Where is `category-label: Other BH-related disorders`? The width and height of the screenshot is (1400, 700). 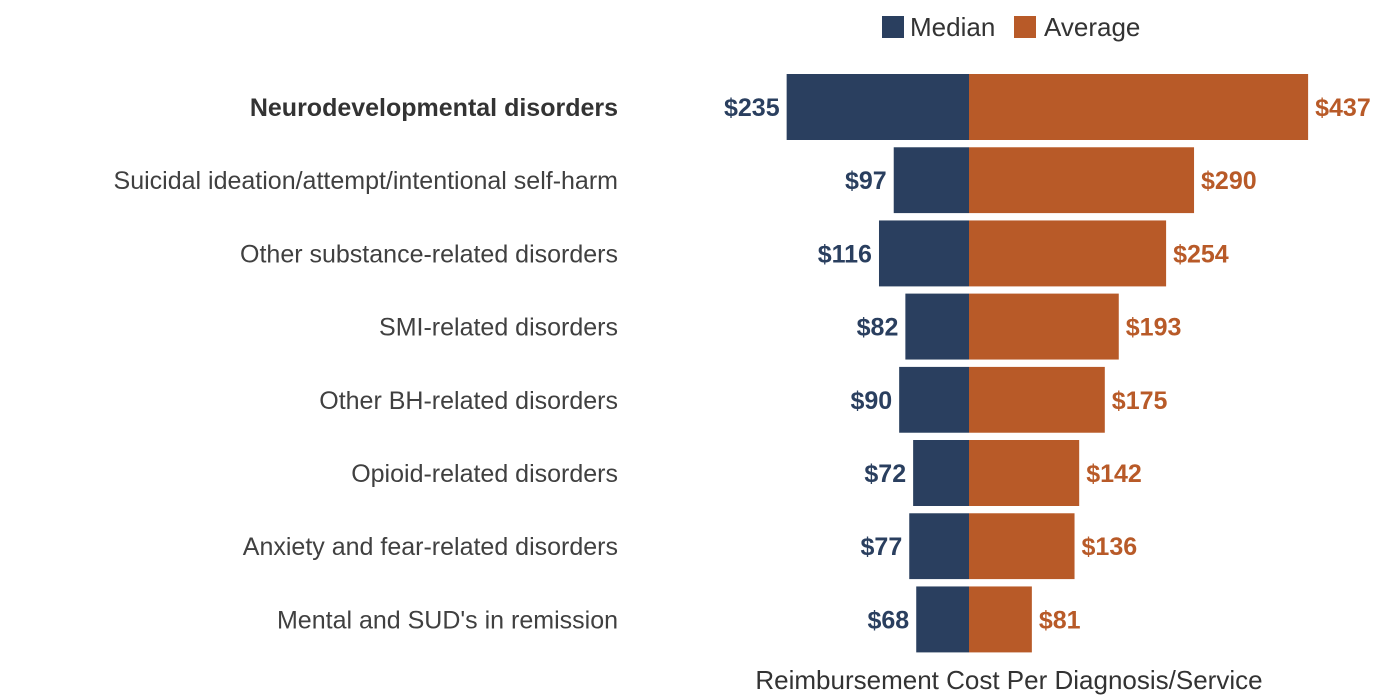 category-label: Other BH-related disorders is located at coordinates (468, 401).